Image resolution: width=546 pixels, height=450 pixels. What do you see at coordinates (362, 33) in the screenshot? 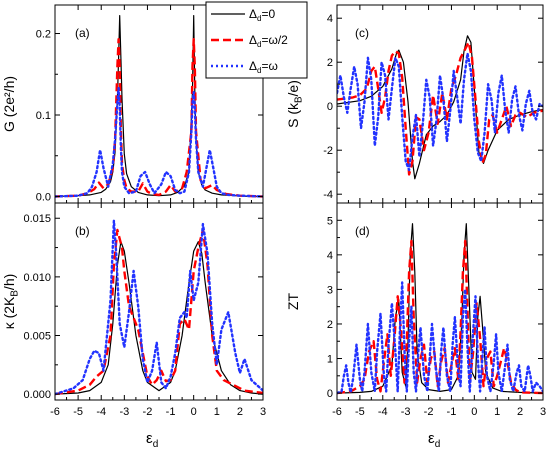
I see `panel-2-tag: (c)` at bounding box center [362, 33].